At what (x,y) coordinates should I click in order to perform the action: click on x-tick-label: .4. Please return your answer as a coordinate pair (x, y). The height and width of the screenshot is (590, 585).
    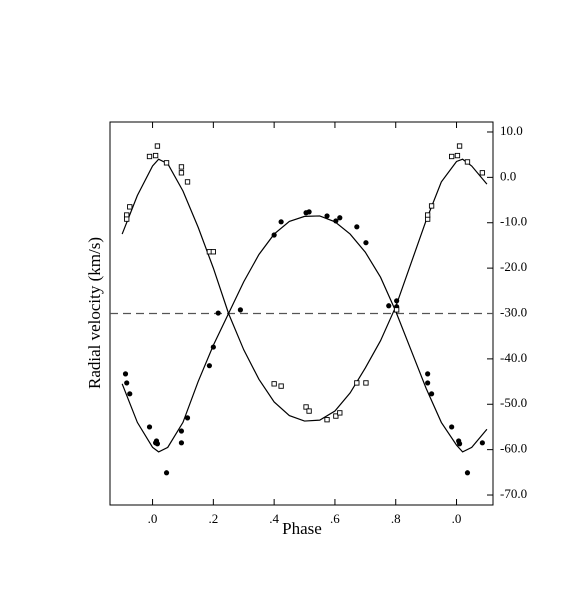
    Looking at the image, I should click on (274, 518).